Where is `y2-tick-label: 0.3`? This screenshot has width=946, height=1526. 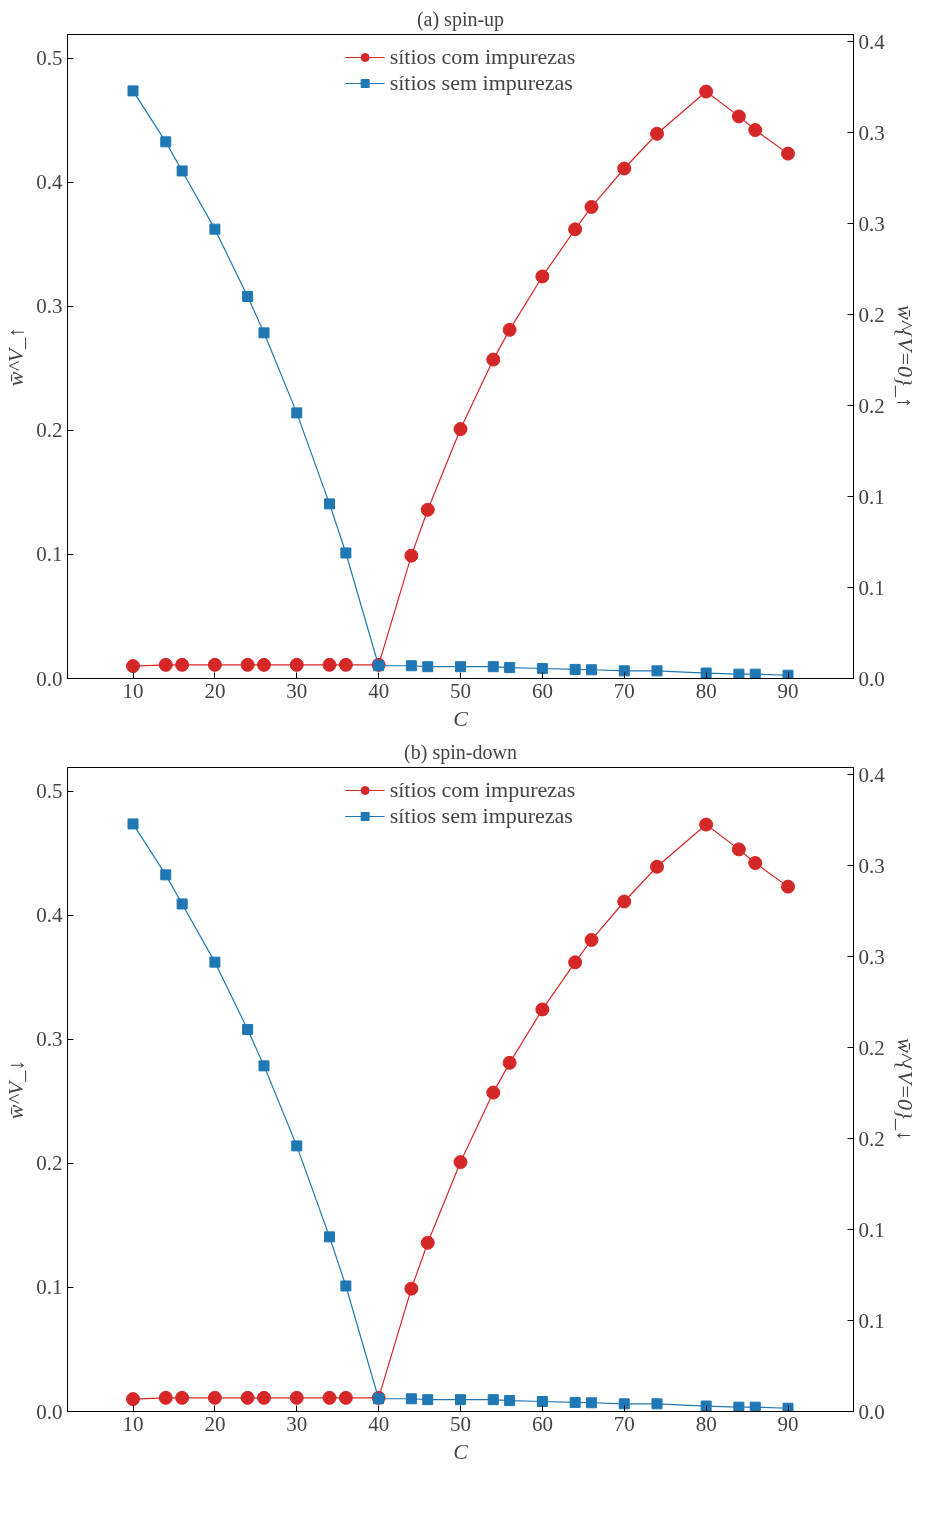 y2-tick-label: 0.3 is located at coordinates (871, 223).